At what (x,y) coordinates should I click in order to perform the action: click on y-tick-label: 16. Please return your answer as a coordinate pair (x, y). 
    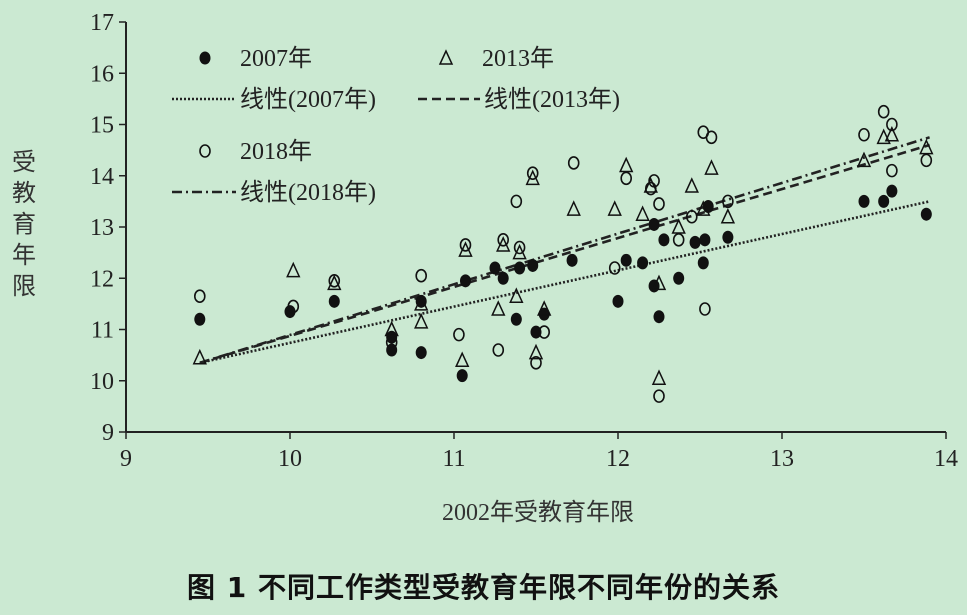
    Looking at the image, I should click on (102, 74).